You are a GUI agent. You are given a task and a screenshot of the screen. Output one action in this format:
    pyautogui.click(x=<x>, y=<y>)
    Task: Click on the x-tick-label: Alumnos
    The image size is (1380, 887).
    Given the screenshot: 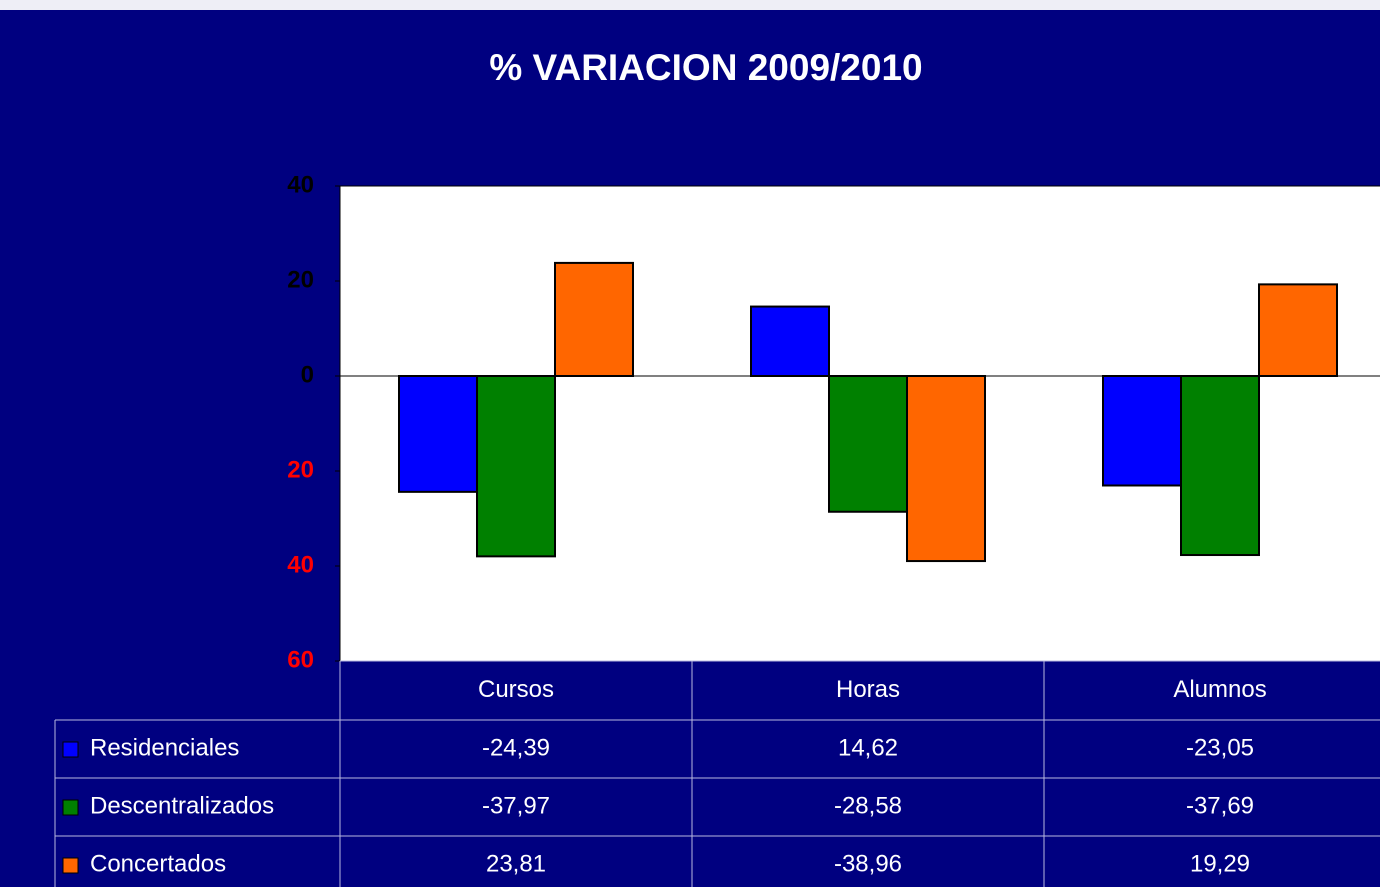 What is the action you would take?
    pyautogui.click(x=1219, y=689)
    